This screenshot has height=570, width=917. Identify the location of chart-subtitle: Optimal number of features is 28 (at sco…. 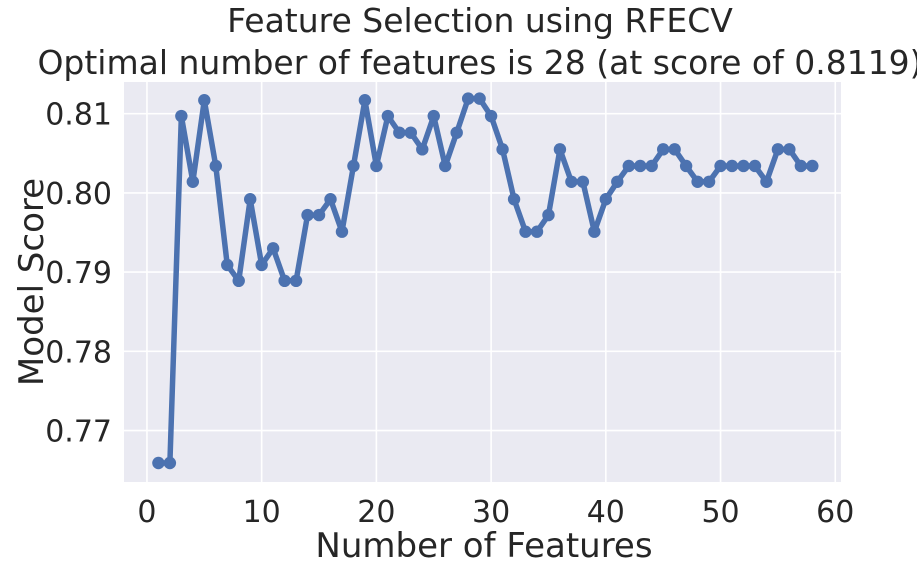
(477, 62).